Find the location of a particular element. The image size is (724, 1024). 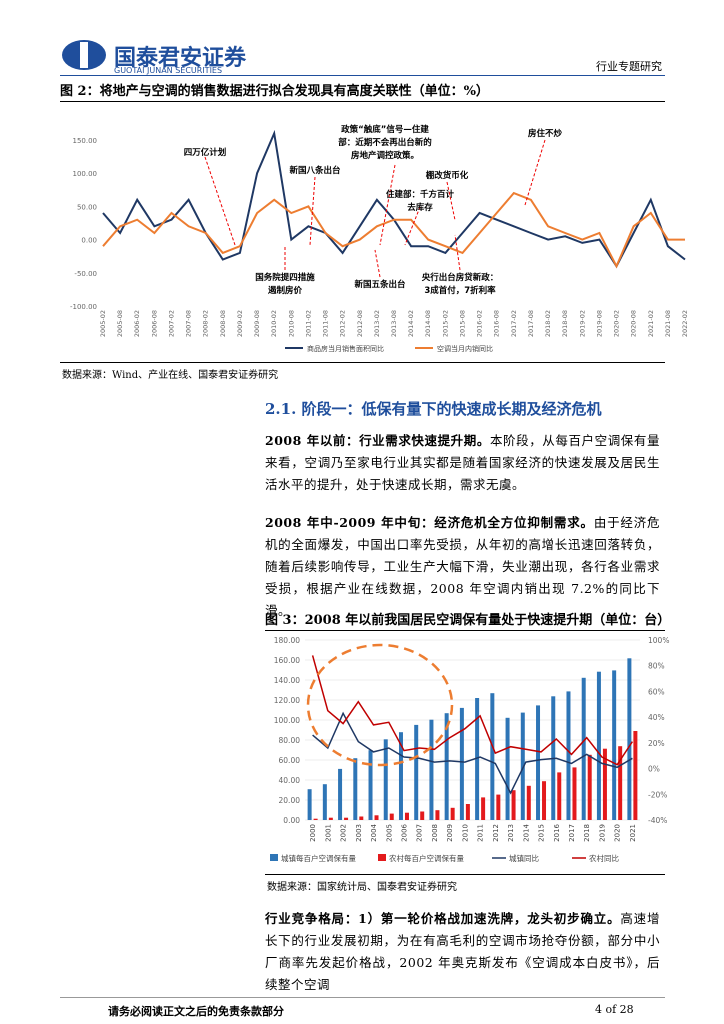

y-tick-label: 40.00 is located at coordinates (290, 780).